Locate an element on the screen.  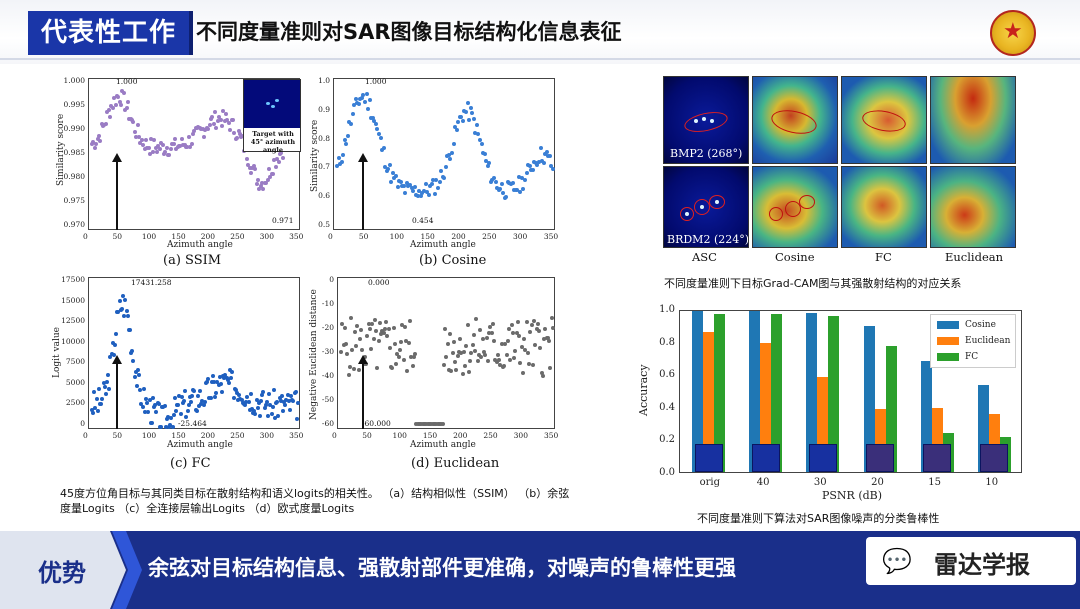
euclid-xtick: 250 is located at coordinates (490, 435).